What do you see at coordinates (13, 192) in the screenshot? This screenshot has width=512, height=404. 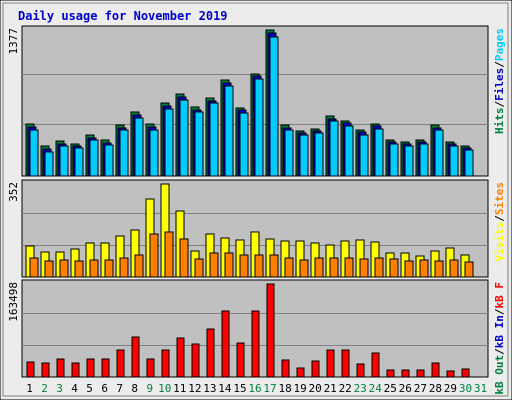 I see `y-max-label: 352` at bounding box center [13, 192].